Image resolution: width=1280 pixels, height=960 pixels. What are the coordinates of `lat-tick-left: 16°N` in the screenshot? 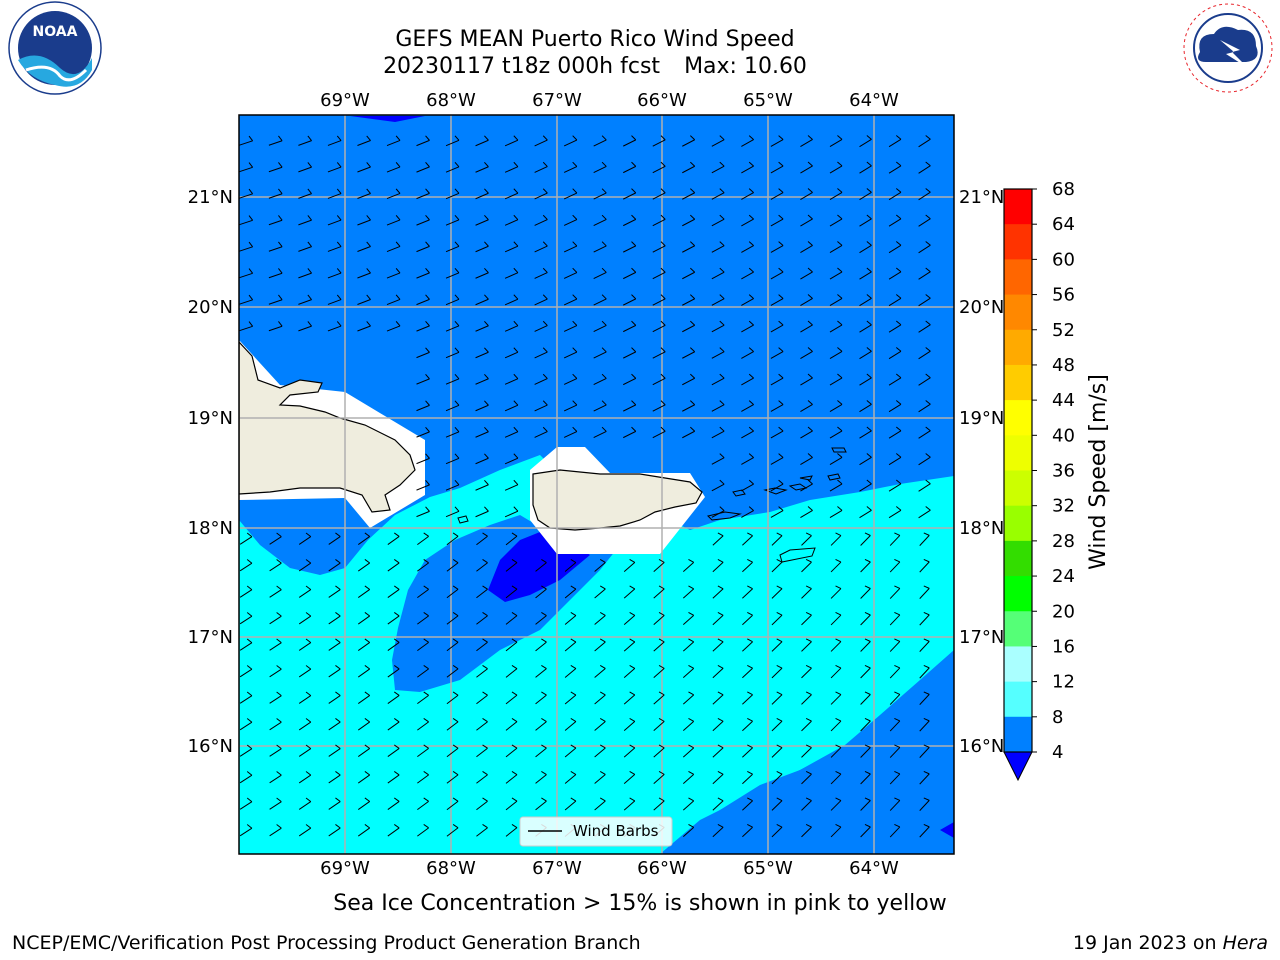 It's located at (210, 746).